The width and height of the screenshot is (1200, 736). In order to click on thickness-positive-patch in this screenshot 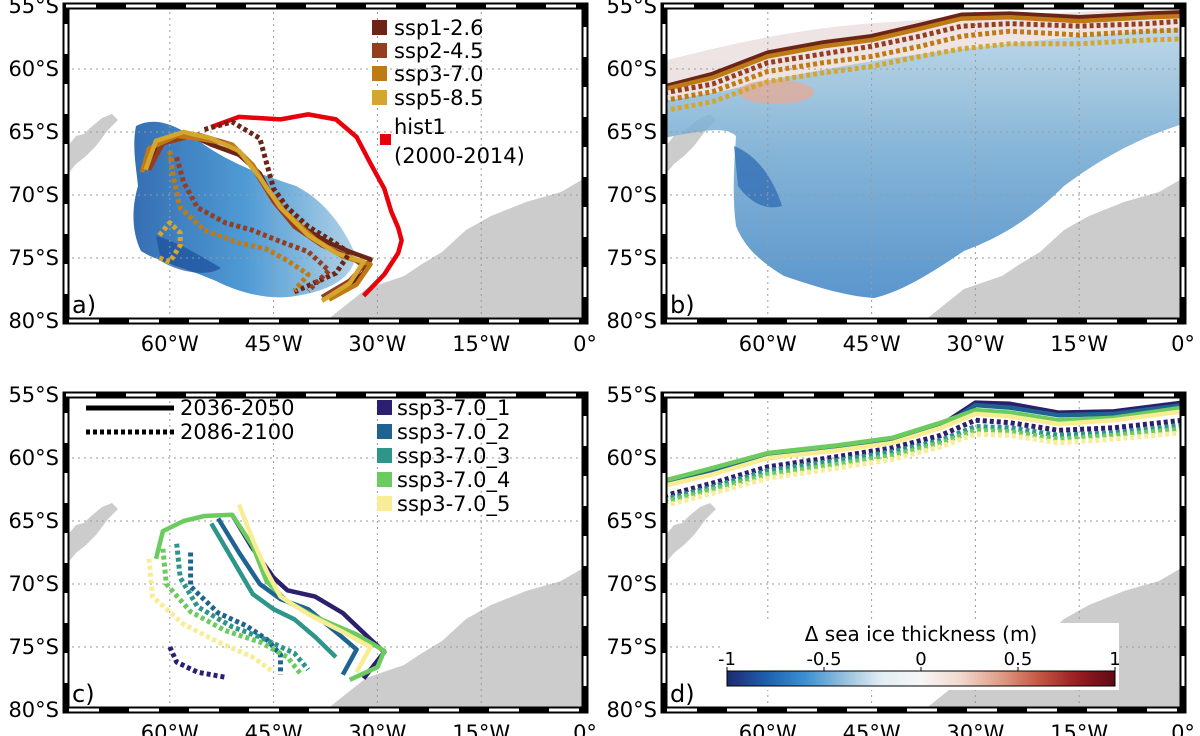, I will do `click(776, 92)`.